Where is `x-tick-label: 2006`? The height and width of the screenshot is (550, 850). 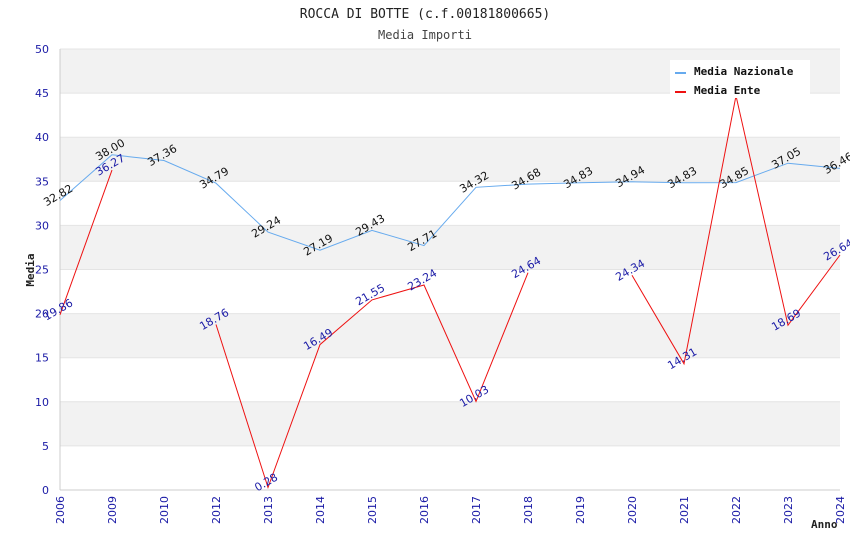
x-tick-label: 2006 is located at coordinates (60, 510).